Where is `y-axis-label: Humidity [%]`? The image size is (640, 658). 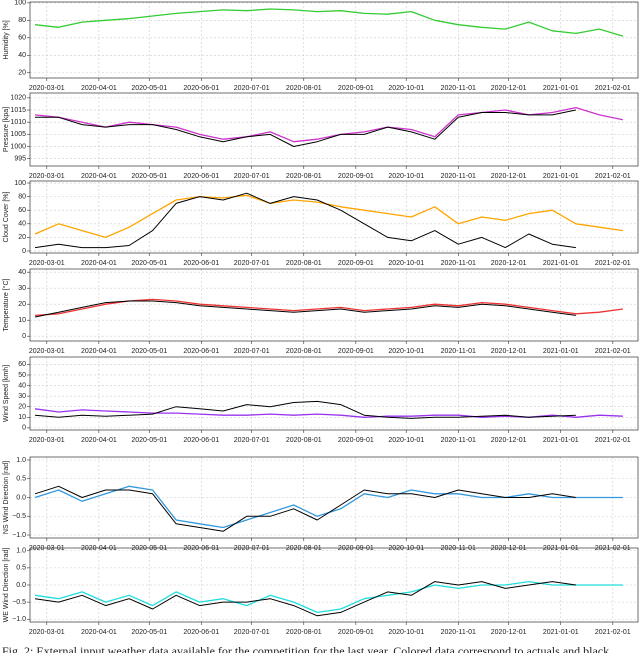 y-axis-label: Humidity [%] is located at coordinates (6, 39).